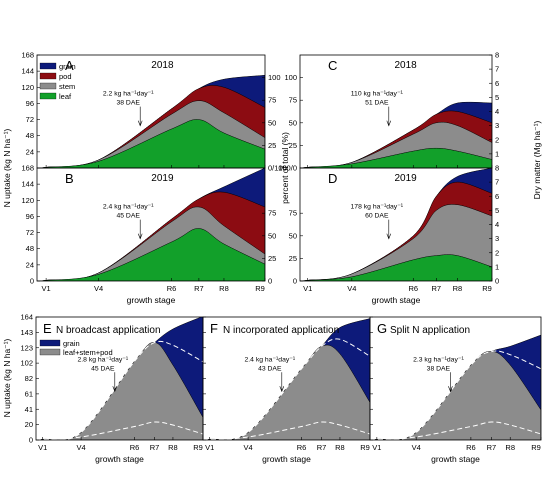 The image size is (550, 482). Describe the element at coordinates (29, 378) in the screenshot. I see `y-tick-label: 82` at that location.